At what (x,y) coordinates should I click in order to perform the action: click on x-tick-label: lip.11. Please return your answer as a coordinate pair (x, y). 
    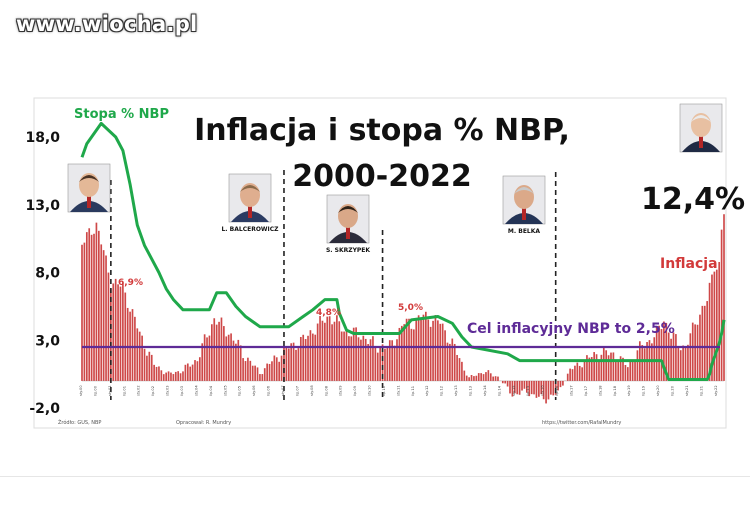
    Looking at the image, I should click on (413, 391).